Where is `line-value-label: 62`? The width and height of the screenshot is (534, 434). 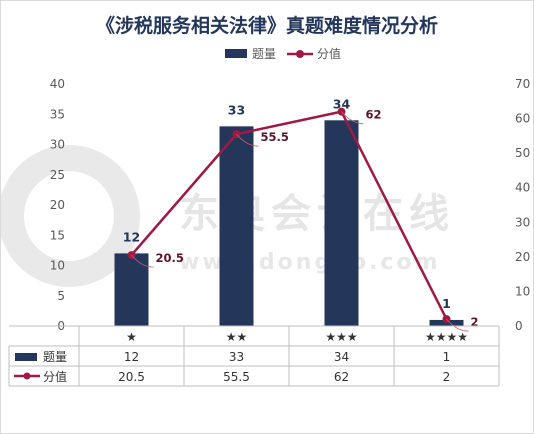 line-value-label: 62 is located at coordinates (374, 115).